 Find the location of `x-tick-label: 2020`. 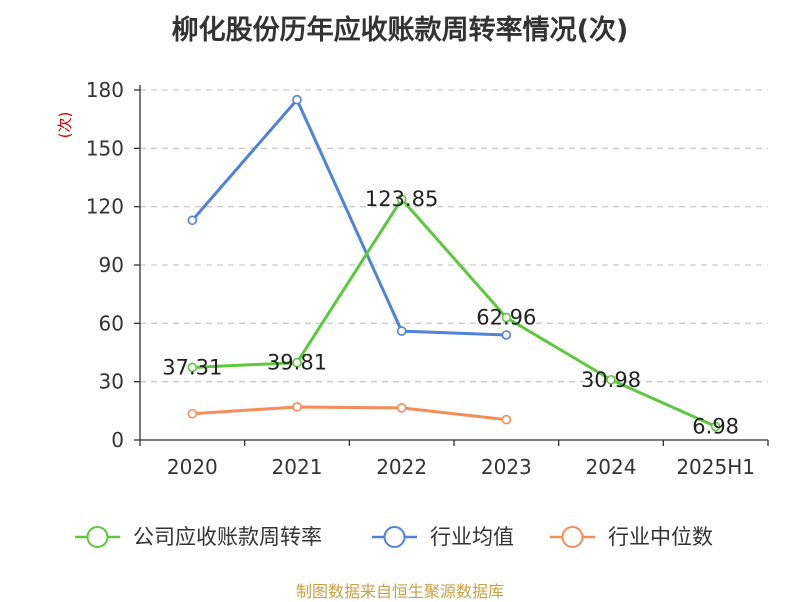

x-tick-label: 2020 is located at coordinates (192, 467).